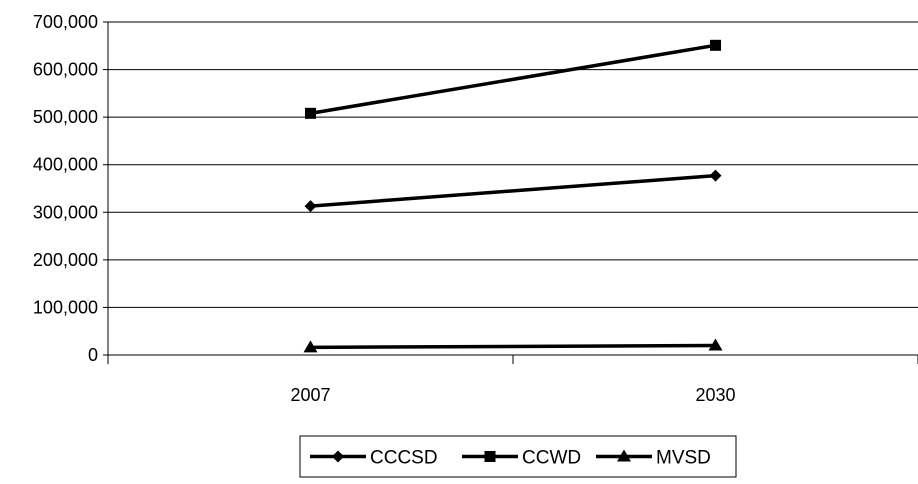 This screenshot has height=484, width=918. Describe the element at coordinates (338, 456) in the screenshot. I see `legend-marker-cccsd` at that location.